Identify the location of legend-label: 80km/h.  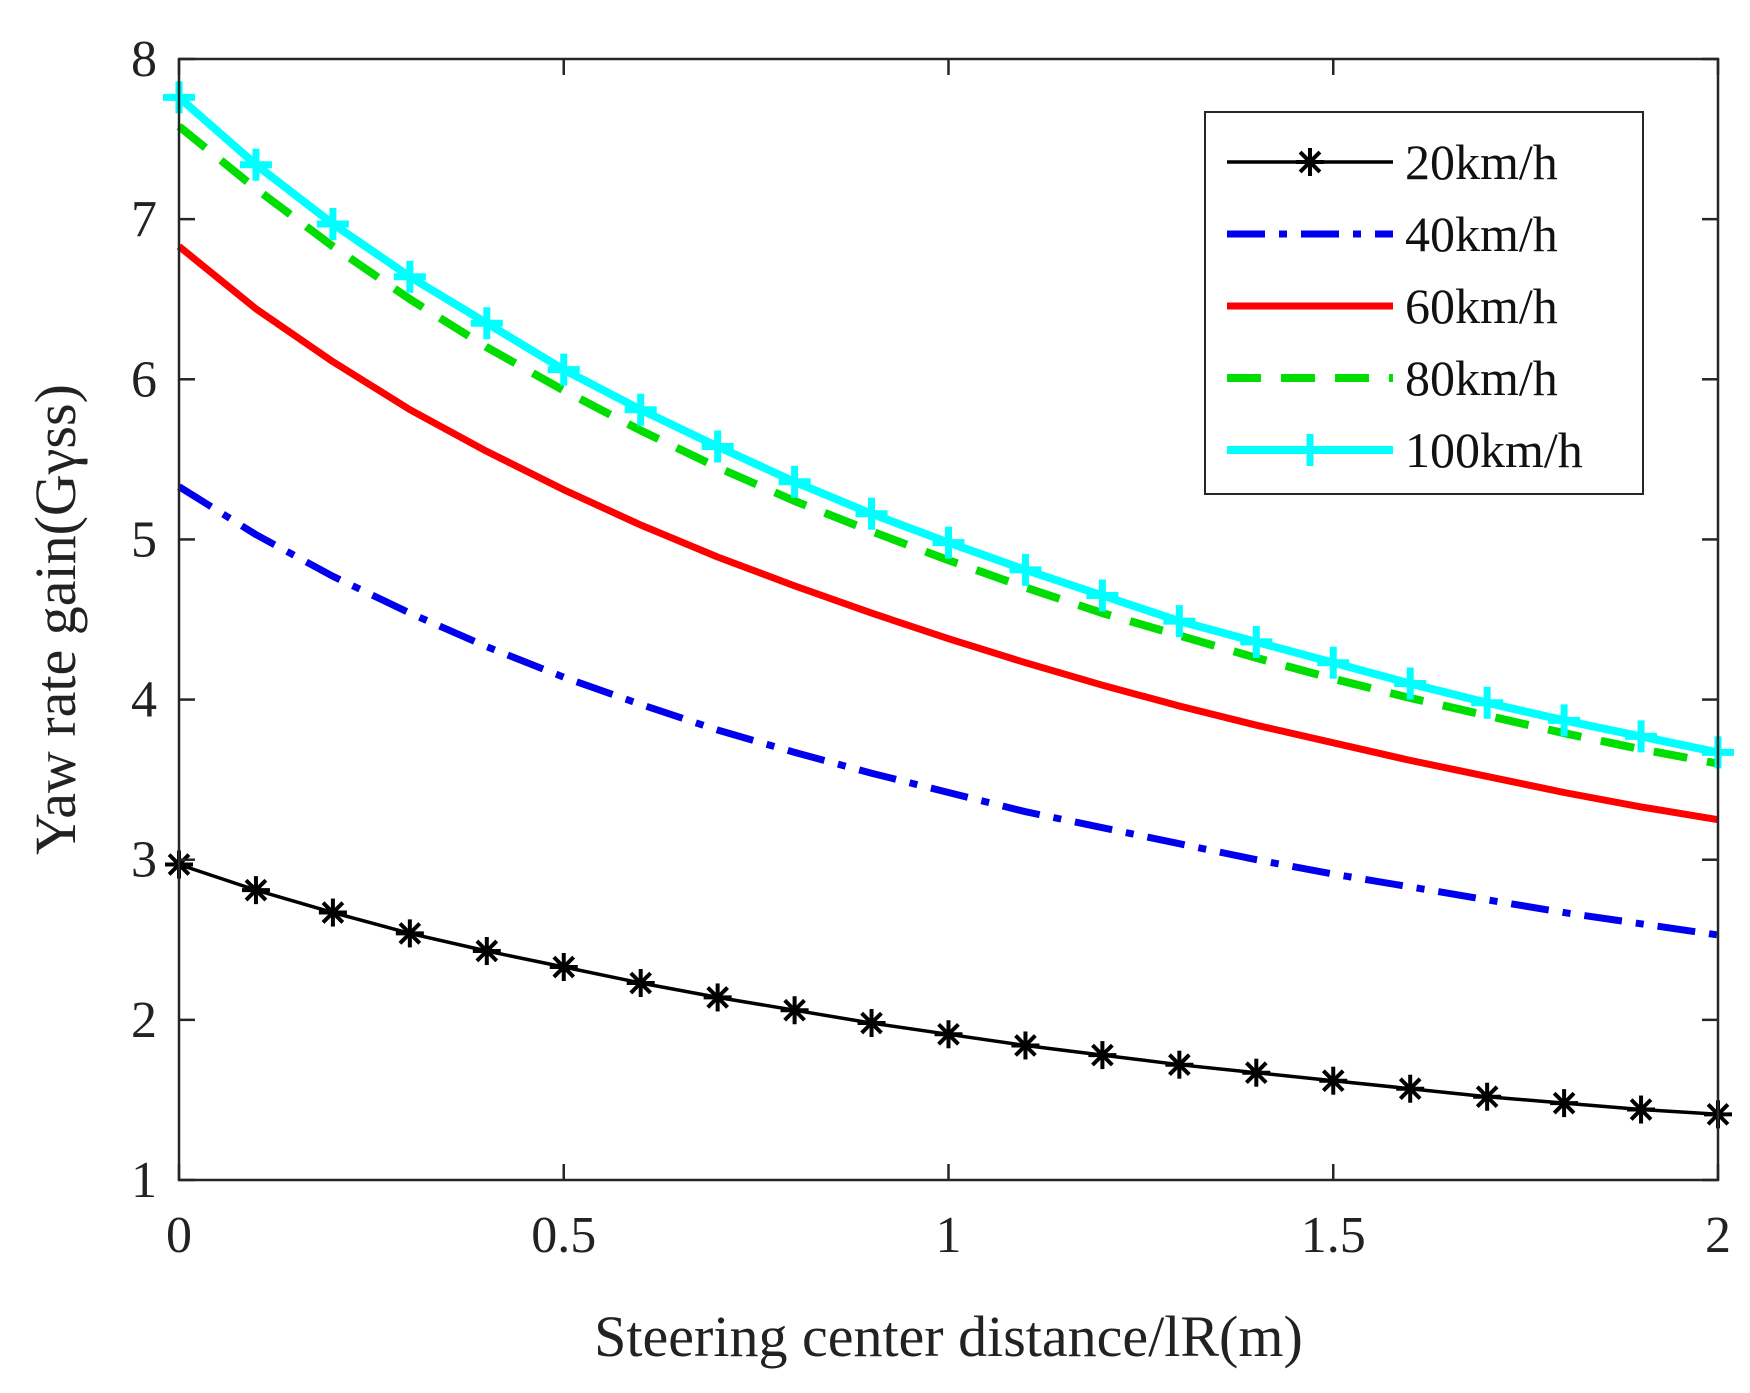
(1481, 378).